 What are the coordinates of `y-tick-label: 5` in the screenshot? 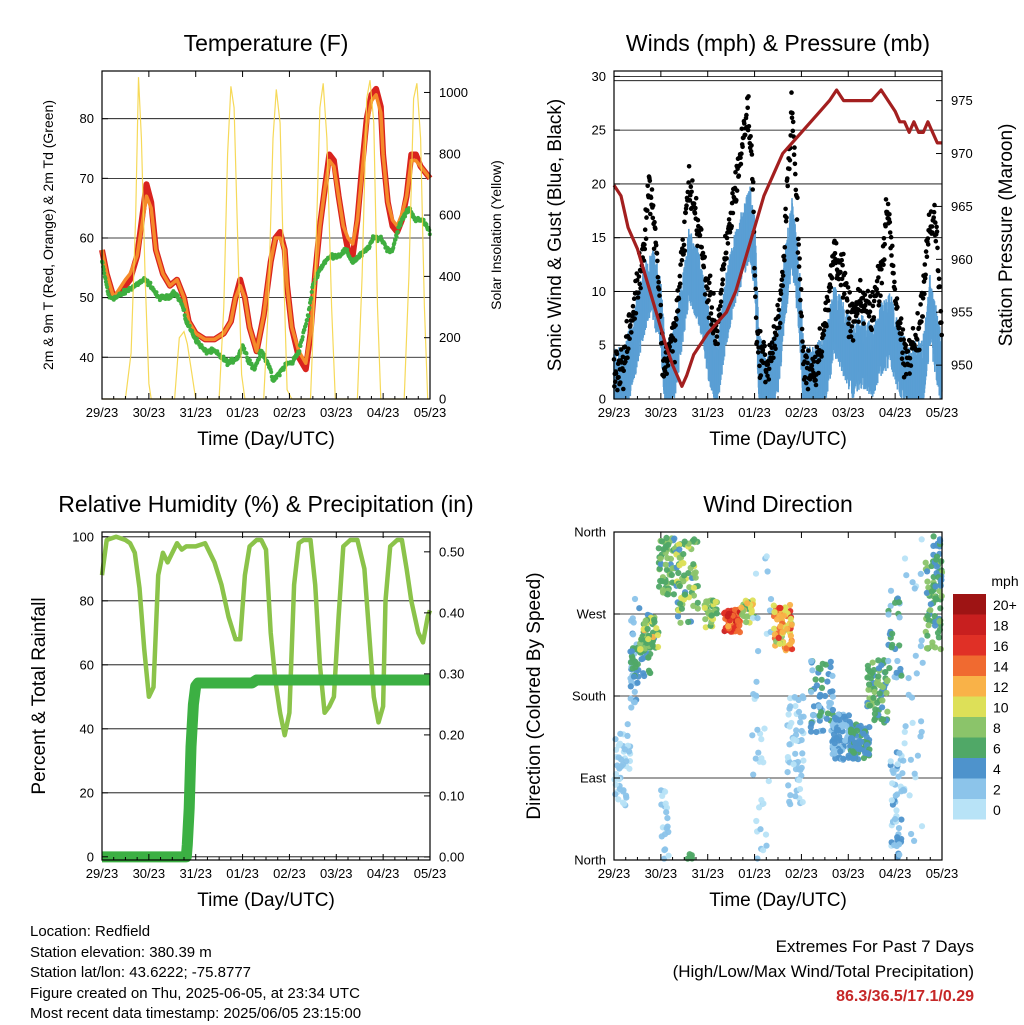 It's located at (602, 345).